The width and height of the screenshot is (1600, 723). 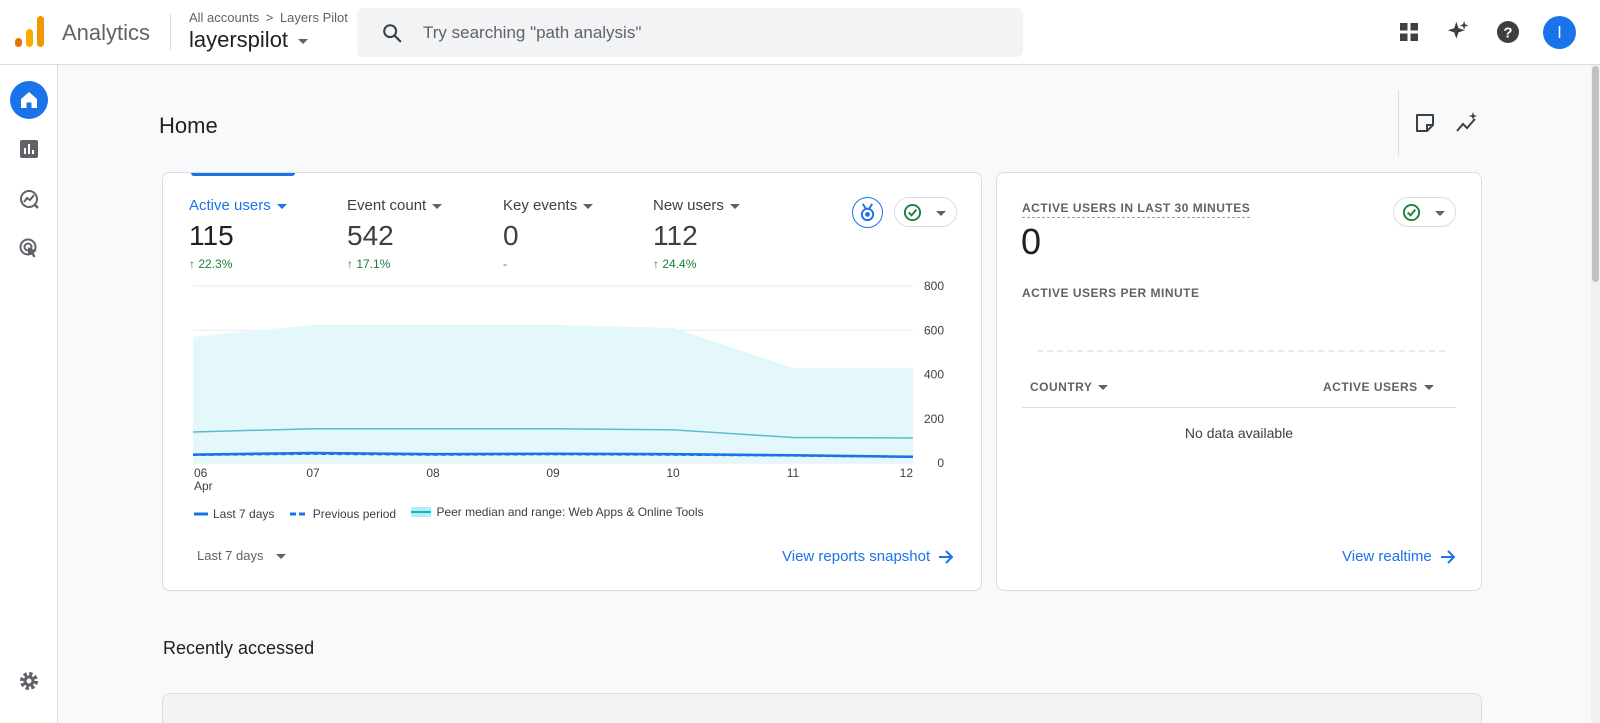 I want to click on x-tick-label: 10, so click(x=673, y=473).